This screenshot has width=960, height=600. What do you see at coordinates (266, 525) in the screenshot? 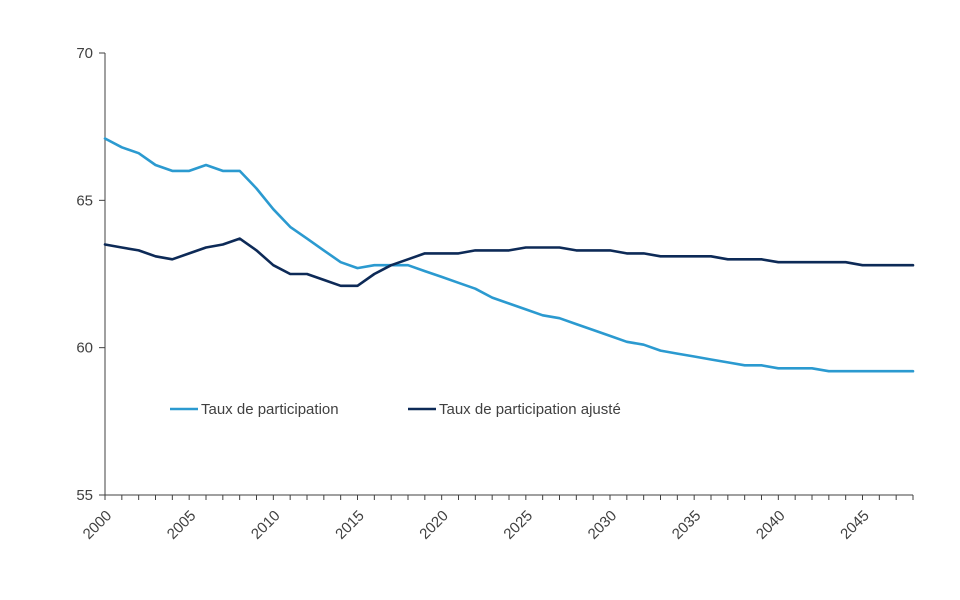
I see `x-tick-label: 2010` at bounding box center [266, 525].